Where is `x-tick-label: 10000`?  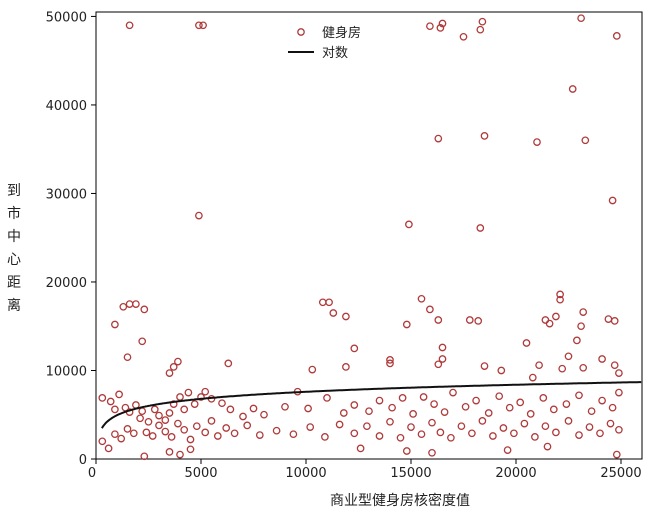
x-tick-label: 10000 is located at coordinates (305, 473).